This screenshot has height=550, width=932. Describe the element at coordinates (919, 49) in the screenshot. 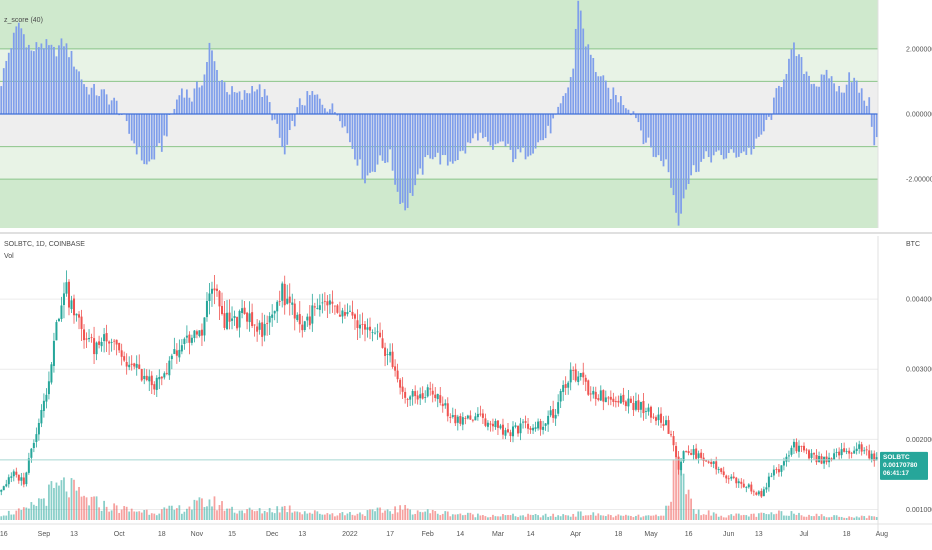

I see `zscore-y-tick-label: 2.0000000` at that location.